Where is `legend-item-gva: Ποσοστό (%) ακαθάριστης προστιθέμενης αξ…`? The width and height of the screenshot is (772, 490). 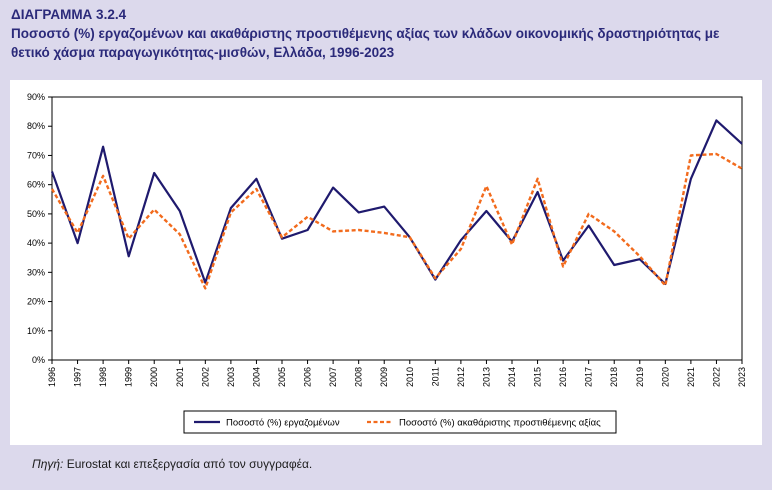
legend-item-gva: Ποσοστό (%) ακαθάριστης προστιθέμενης αξ… is located at coordinates (484, 423).